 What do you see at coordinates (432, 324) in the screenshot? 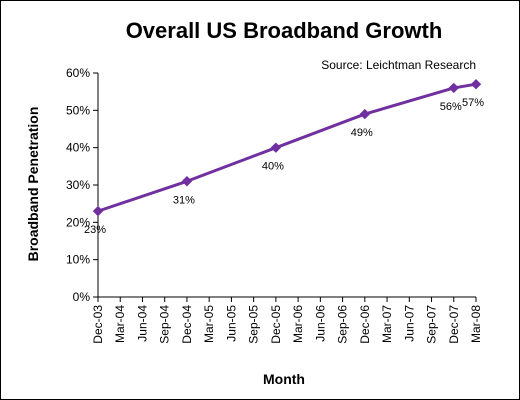
I see `x-tick-label: Sep-07` at bounding box center [432, 324].